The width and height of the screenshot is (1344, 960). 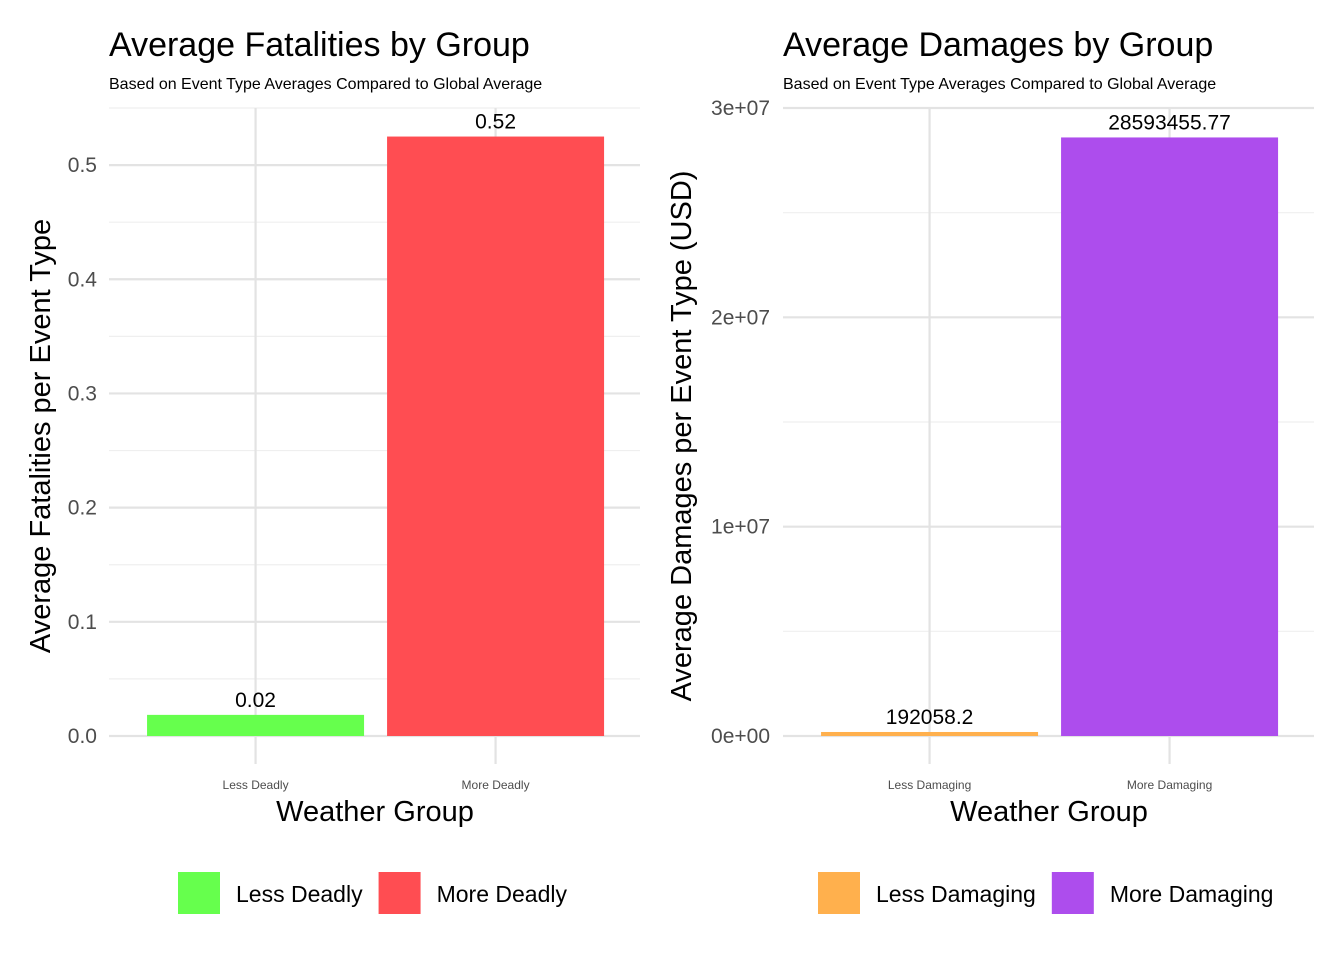 I want to click on bar-less-damaging, so click(x=930, y=733).